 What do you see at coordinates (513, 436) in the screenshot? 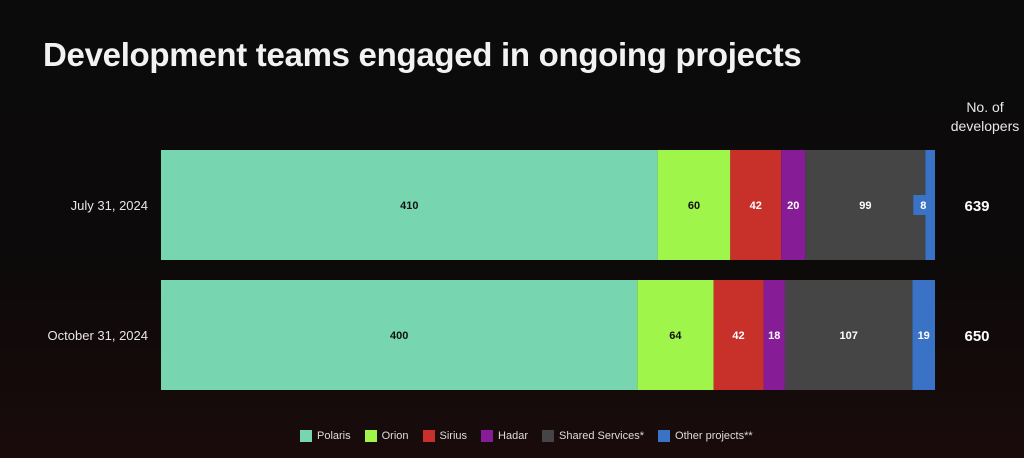
I see `legend-label: Hadar` at bounding box center [513, 436].